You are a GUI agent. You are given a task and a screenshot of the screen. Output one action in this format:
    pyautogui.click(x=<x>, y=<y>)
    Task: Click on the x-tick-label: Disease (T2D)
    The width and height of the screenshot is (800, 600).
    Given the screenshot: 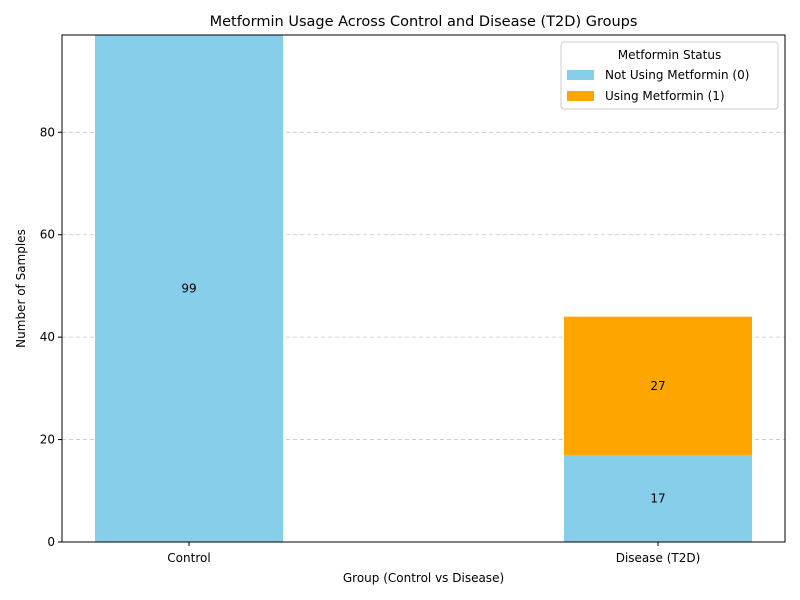 What is the action you would take?
    pyautogui.click(x=658, y=558)
    